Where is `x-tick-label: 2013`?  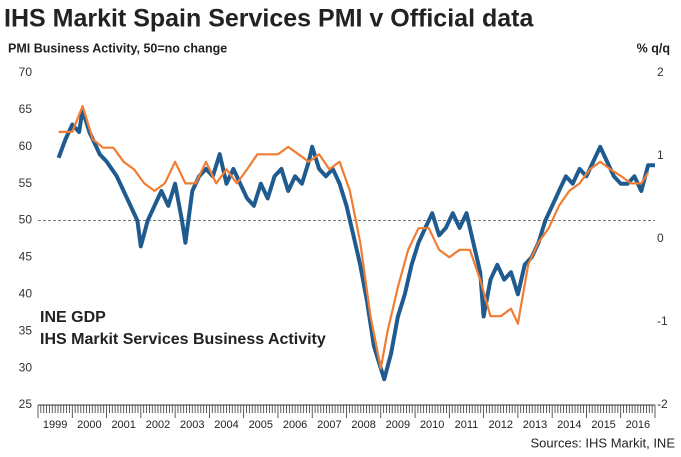
x-tick-label: 2013 is located at coordinates (535, 425).